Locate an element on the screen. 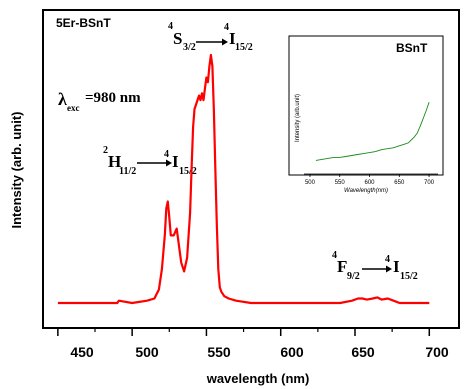 The image size is (467, 389). inset-frame is located at coordinates (366, 105).